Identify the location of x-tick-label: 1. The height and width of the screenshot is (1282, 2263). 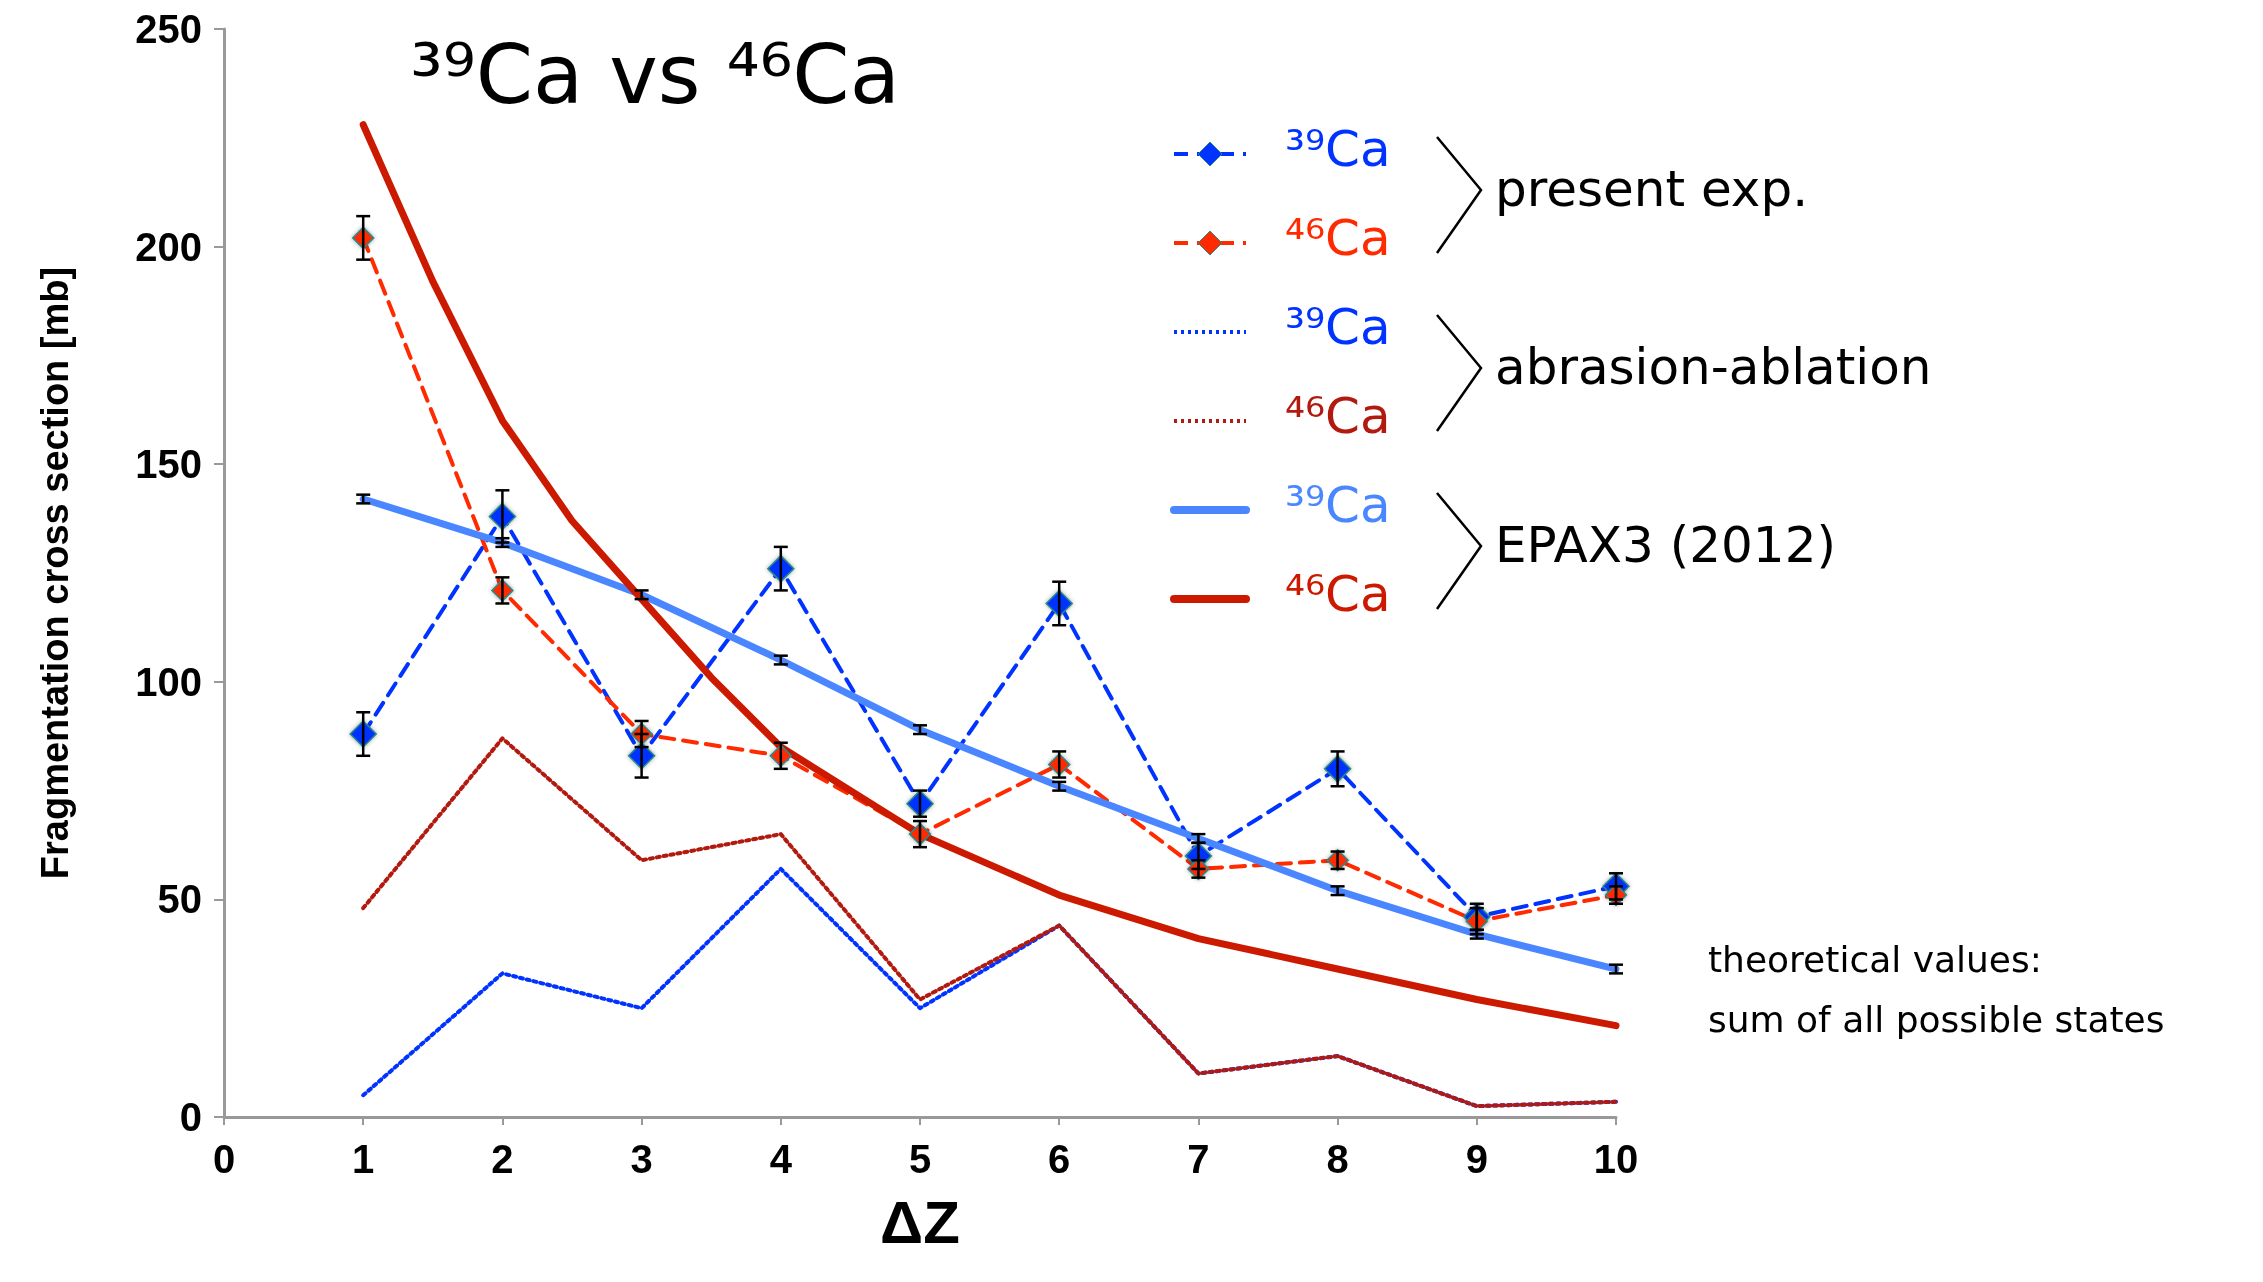
(363, 1159).